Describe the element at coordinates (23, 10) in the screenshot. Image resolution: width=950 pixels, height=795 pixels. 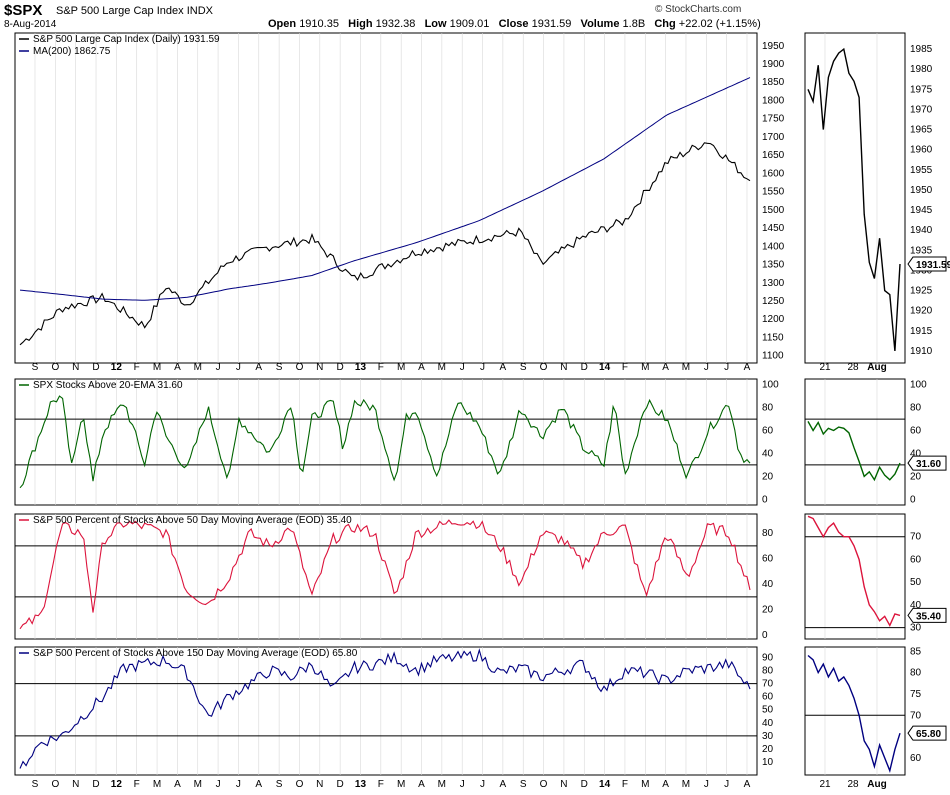
I see `symbol: $SPX` at that location.